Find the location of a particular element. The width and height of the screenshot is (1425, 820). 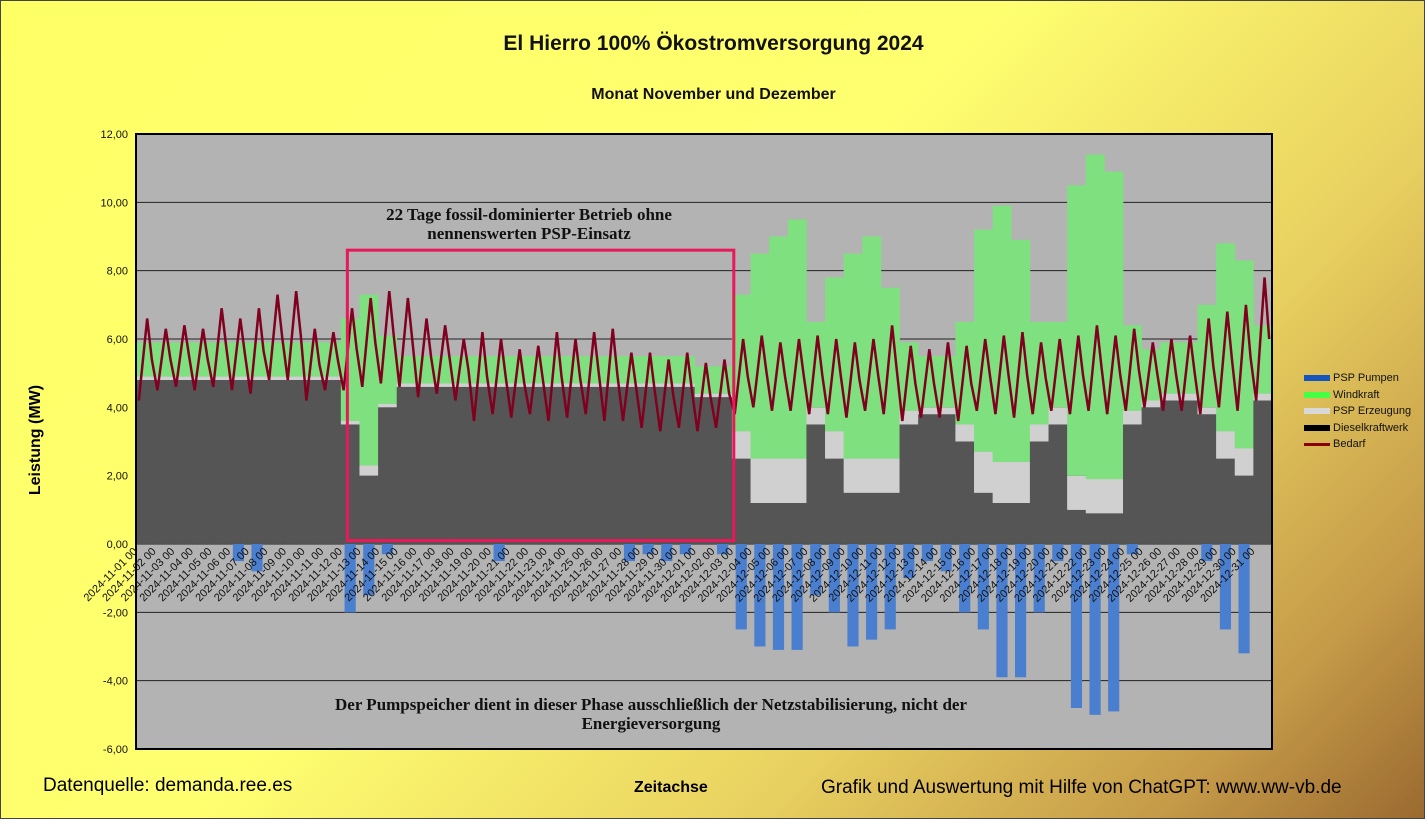

y-tick-label: -4,00 is located at coordinates (115, 682).